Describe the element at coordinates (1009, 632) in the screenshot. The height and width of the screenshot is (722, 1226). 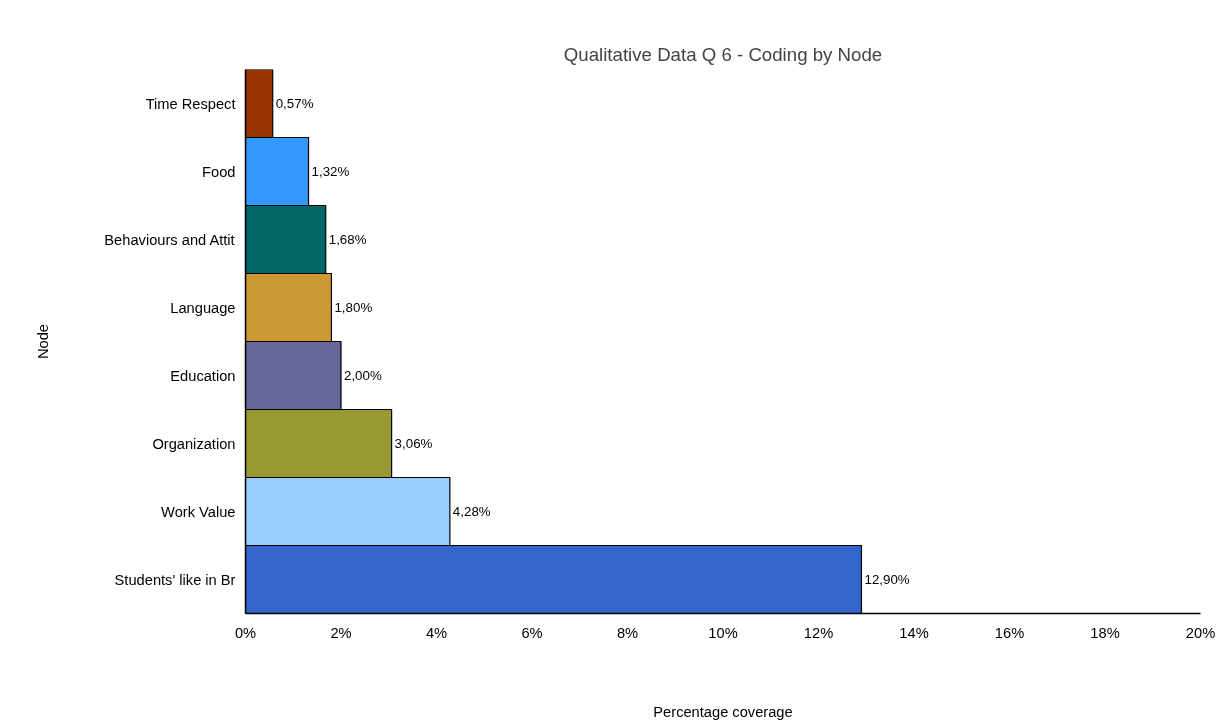
I see `x-tick-label: 16%` at that location.